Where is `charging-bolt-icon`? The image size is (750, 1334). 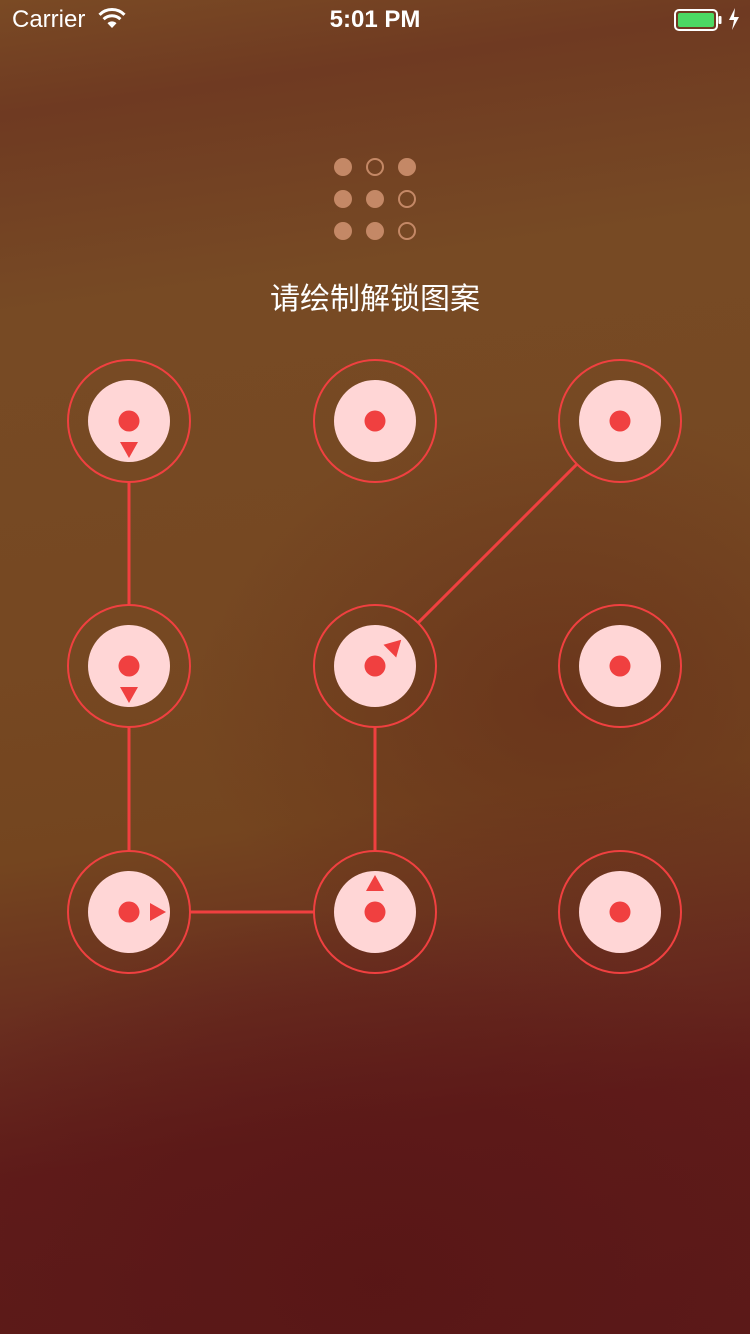 charging-bolt-icon is located at coordinates (734, 19).